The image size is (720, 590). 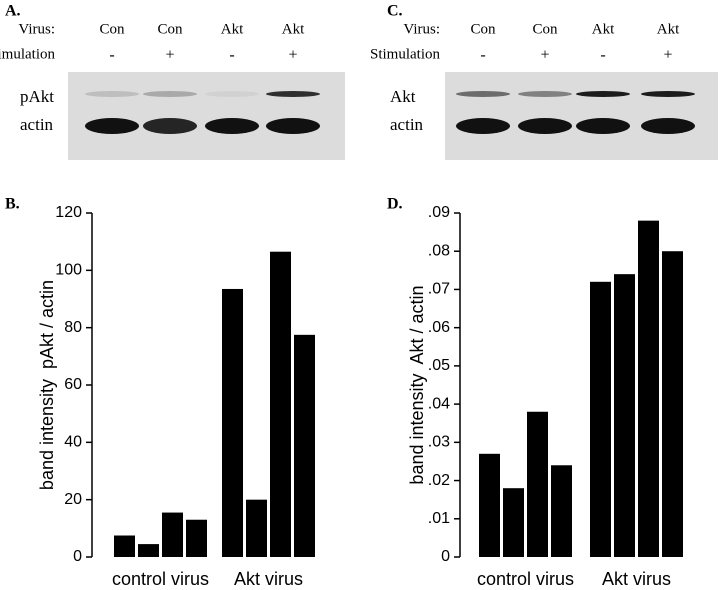 I want to click on y-tick-label: .02, so click(x=439, y=480).